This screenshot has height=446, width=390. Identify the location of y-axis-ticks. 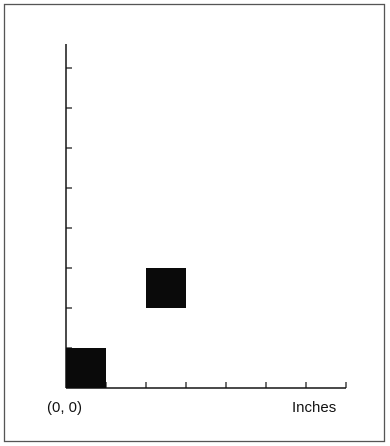
(69, 208).